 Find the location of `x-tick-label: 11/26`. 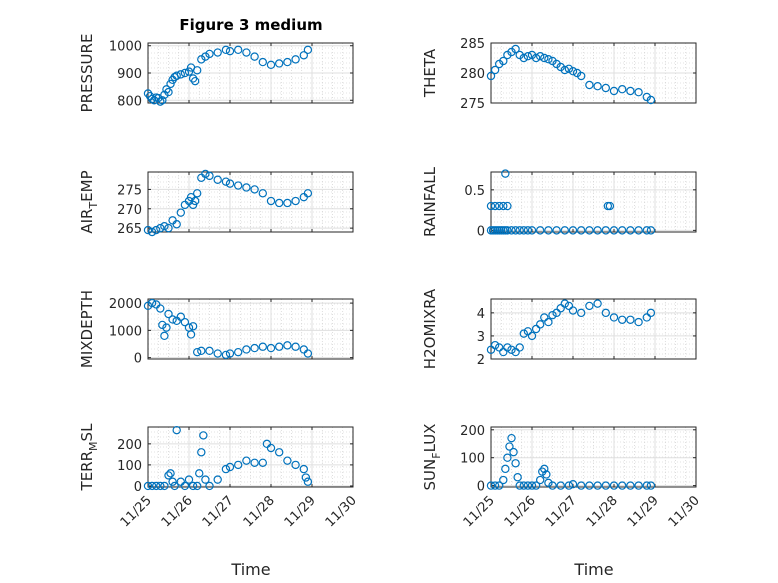

x-tick-label: 11/26 is located at coordinates (520, 511).